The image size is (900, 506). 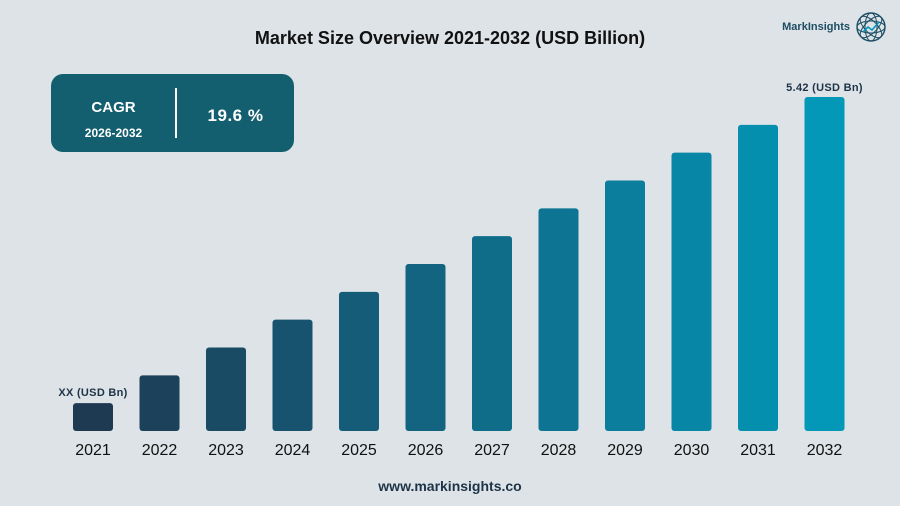 I want to click on bar-2028, so click(x=558, y=319).